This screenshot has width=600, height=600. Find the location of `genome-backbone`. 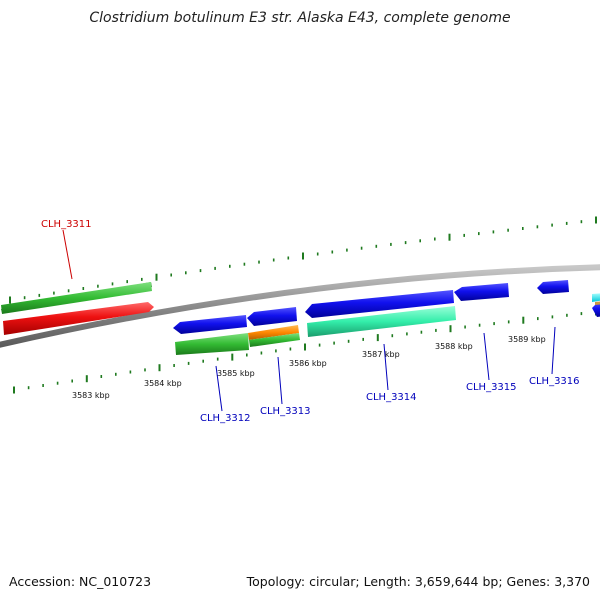

genome-backbone is located at coordinates (300, 306).